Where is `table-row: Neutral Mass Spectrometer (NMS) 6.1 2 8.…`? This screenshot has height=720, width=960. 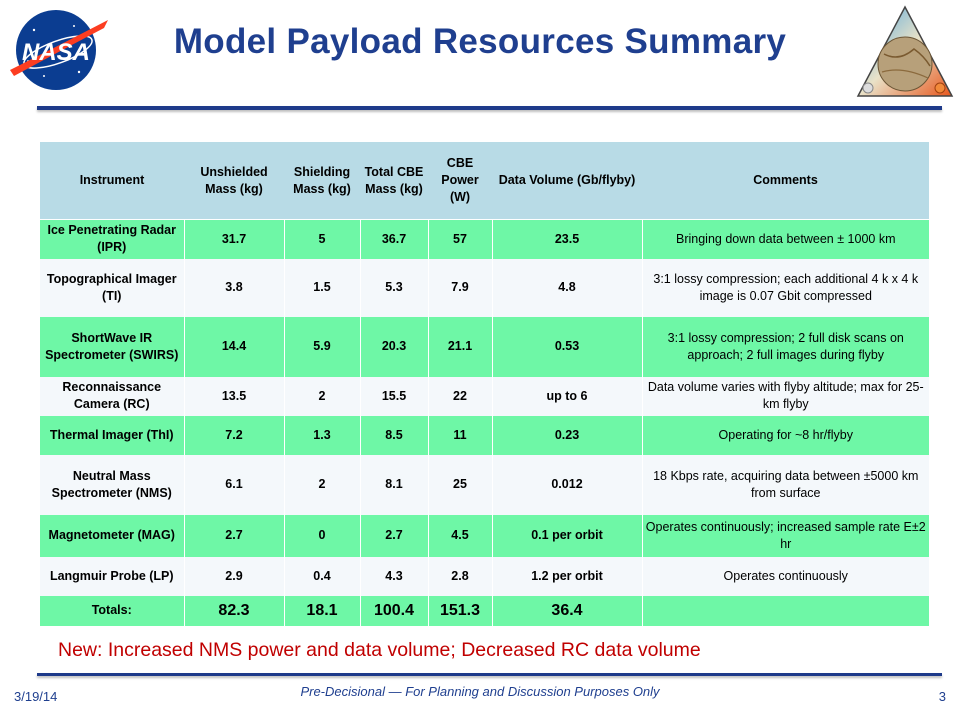
table-row: Neutral Mass Spectrometer (NMS) 6.1 2 8.… is located at coordinates (484, 484).